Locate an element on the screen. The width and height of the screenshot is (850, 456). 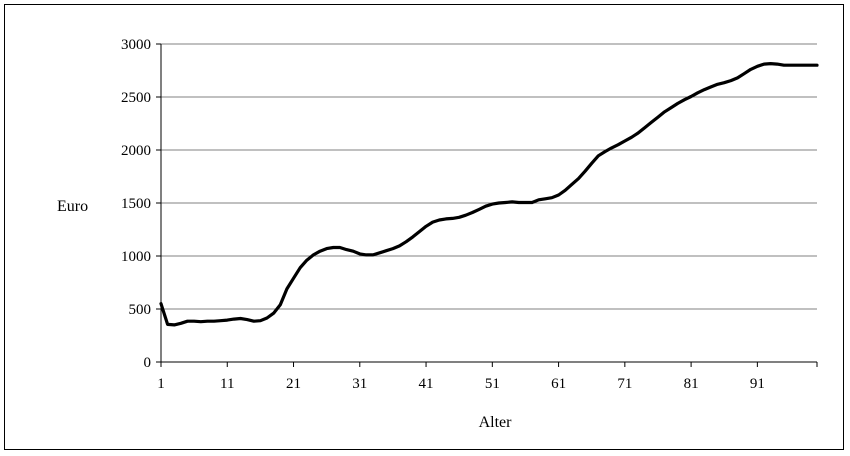
y-tick-label: 0 is located at coordinates (148, 363).